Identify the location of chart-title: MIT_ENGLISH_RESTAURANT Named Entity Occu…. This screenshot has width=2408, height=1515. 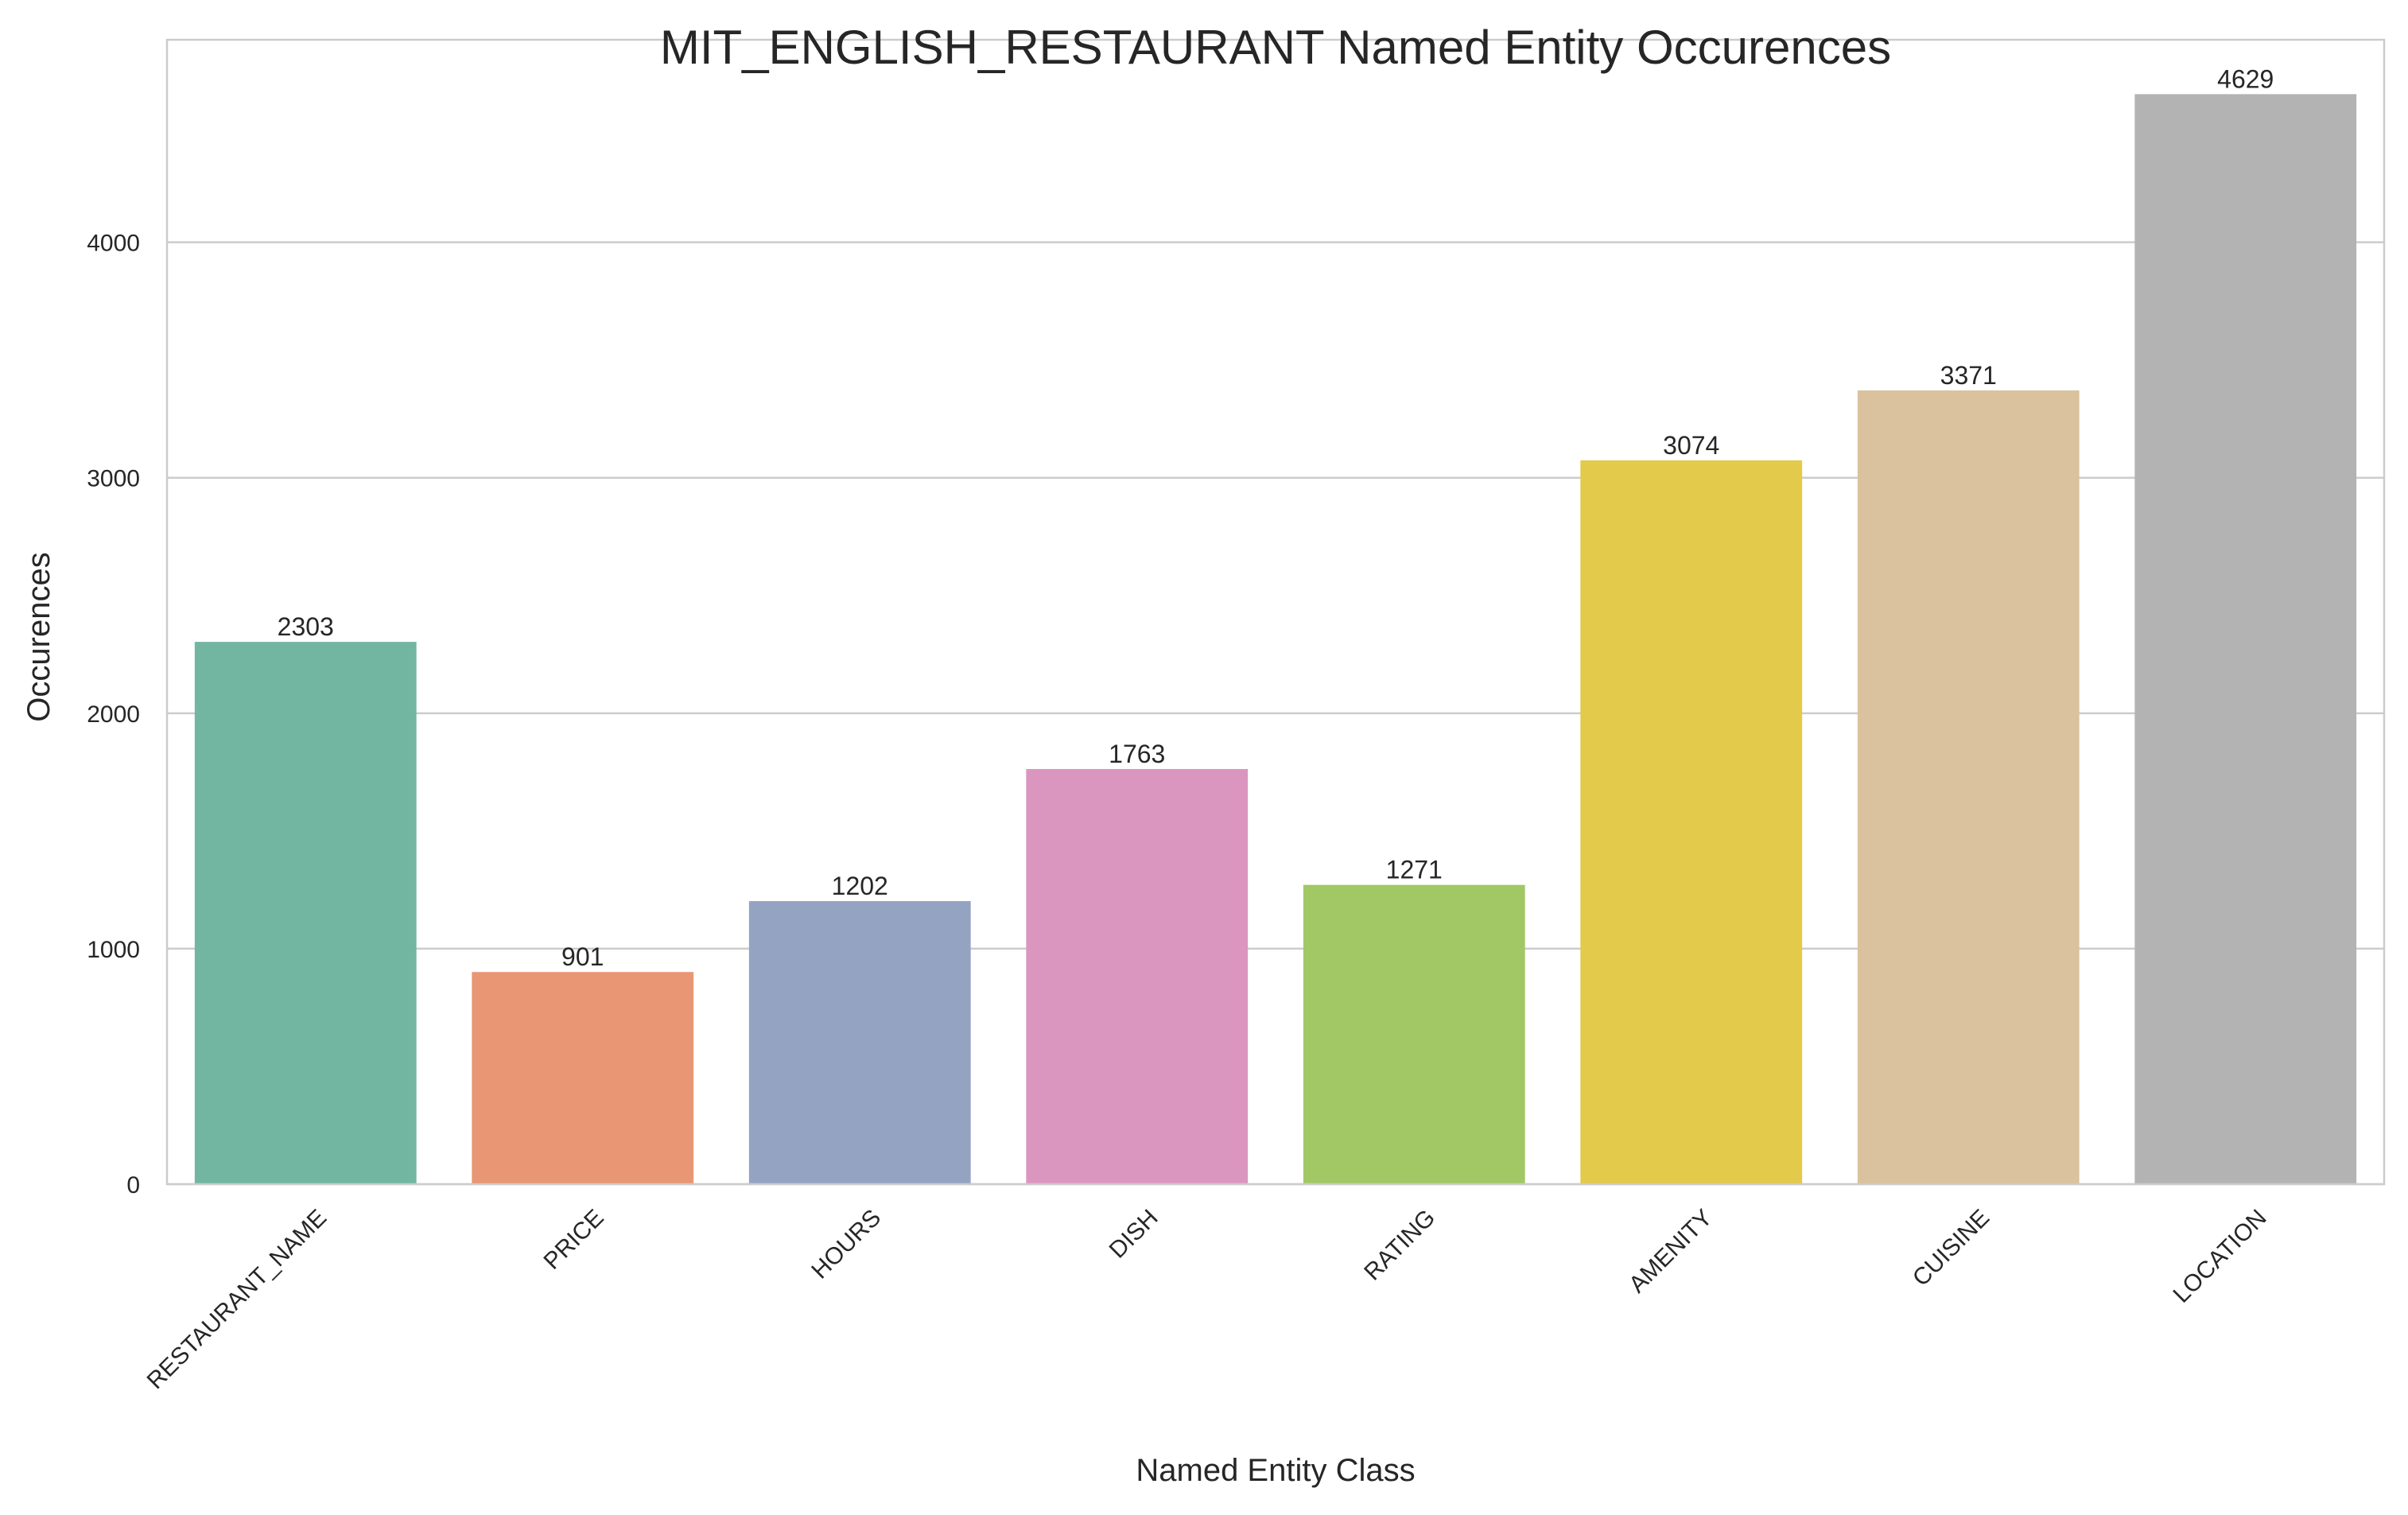
(1275, 47).